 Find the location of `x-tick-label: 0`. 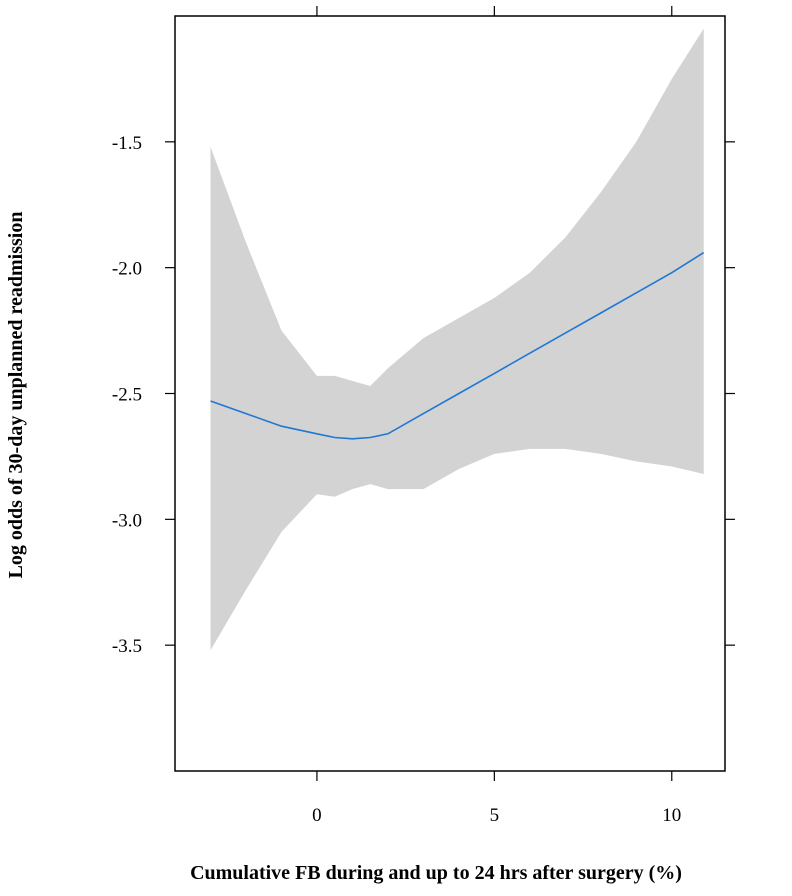

x-tick-label: 0 is located at coordinates (317, 815).